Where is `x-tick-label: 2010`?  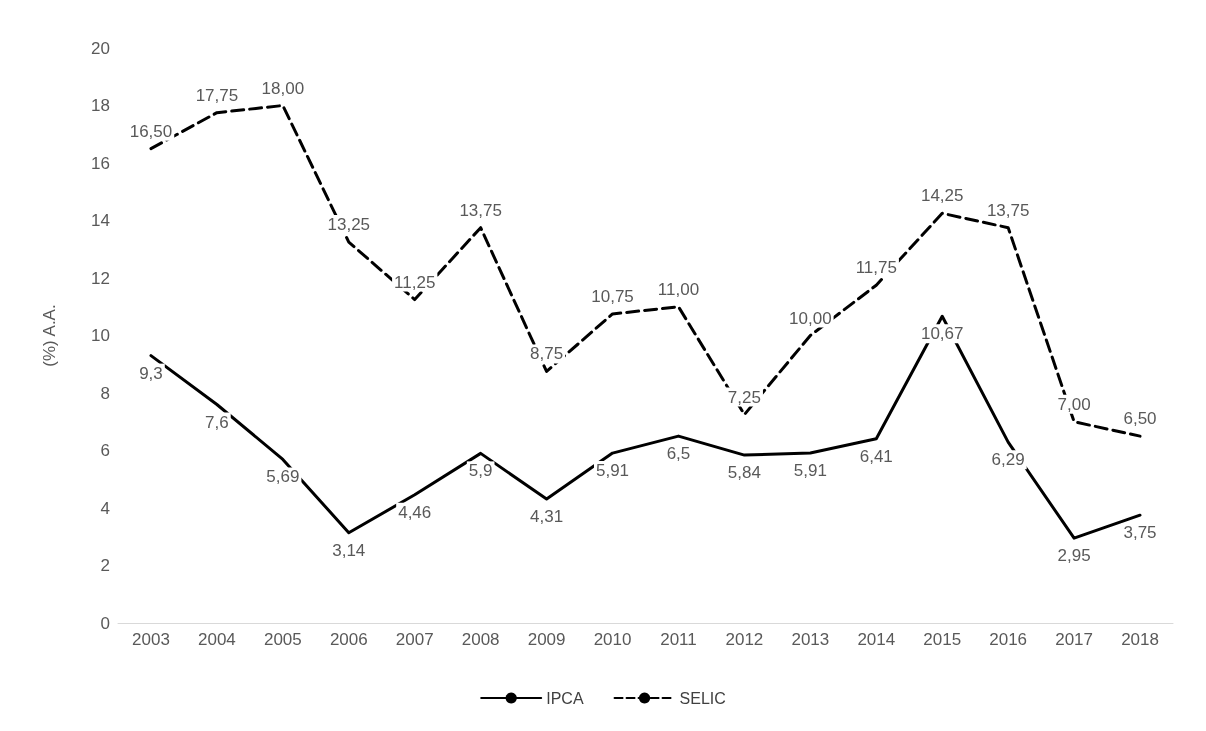 x-tick-label: 2010 is located at coordinates (612, 639).